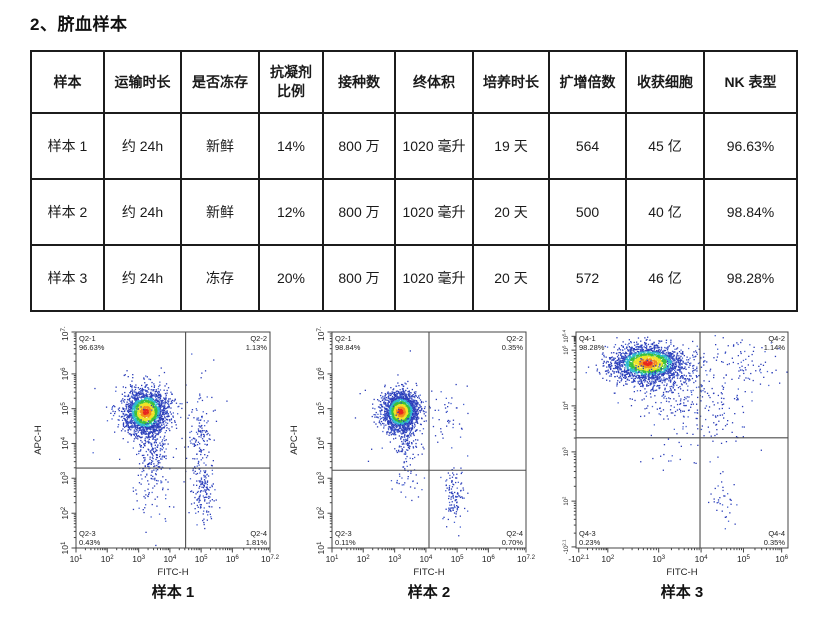  I want to click on table-cell: 12%, so click(291, 212).